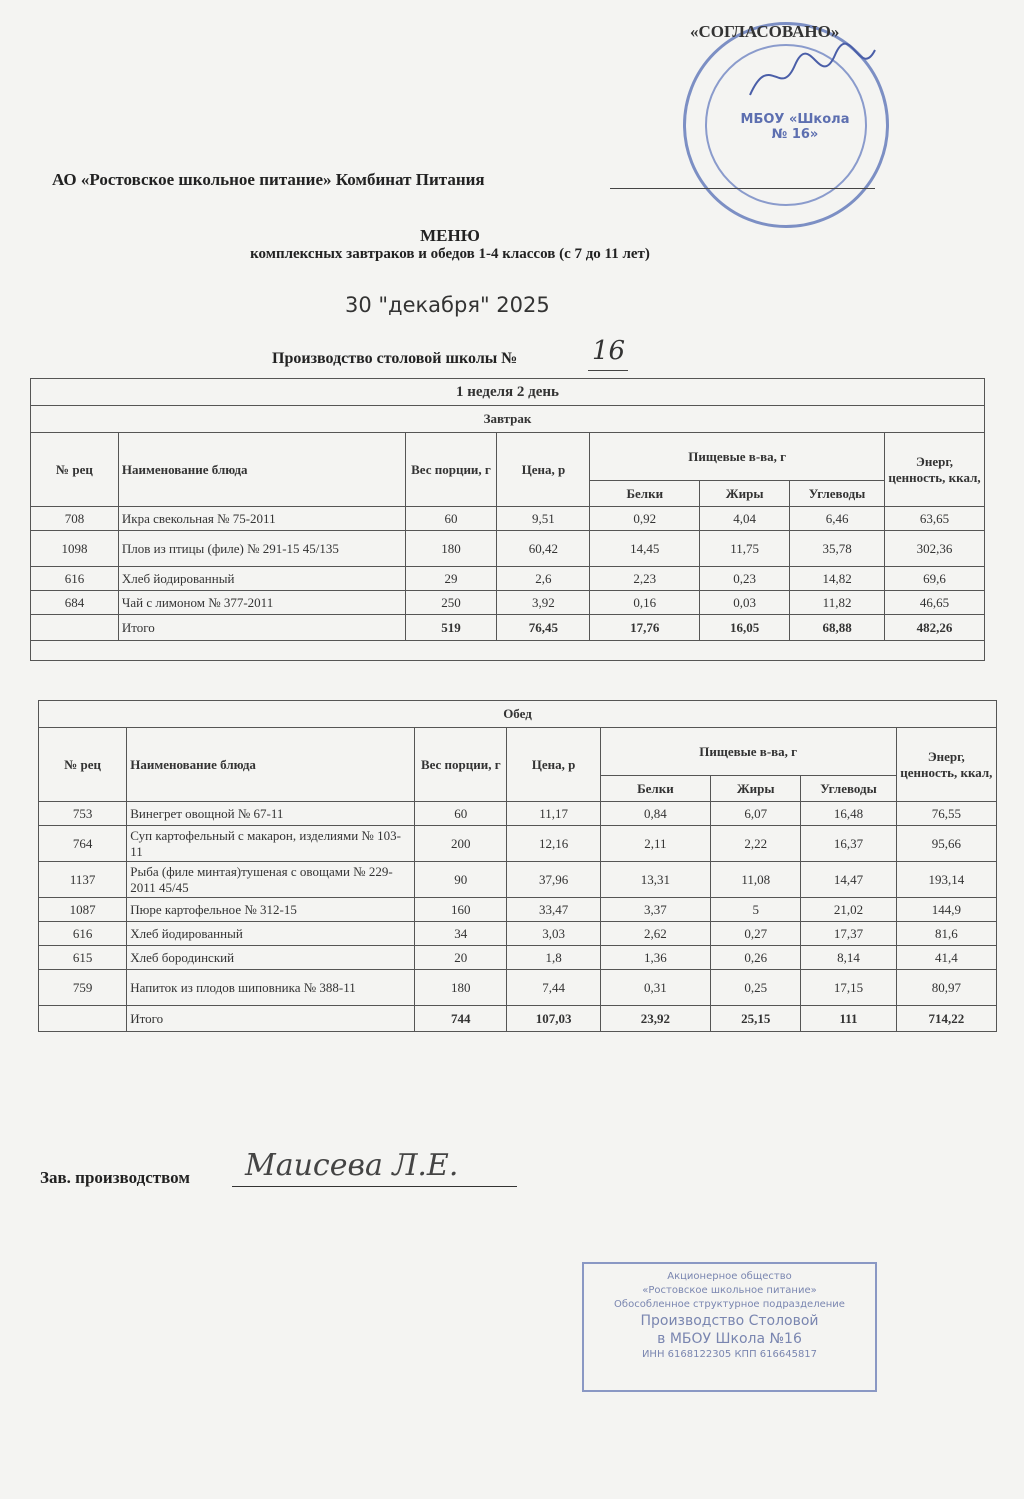  What do you see at coordinates (837, 518) in the screenshot?
I see `table-cell: 6,46` at bounding box center [837, 518].